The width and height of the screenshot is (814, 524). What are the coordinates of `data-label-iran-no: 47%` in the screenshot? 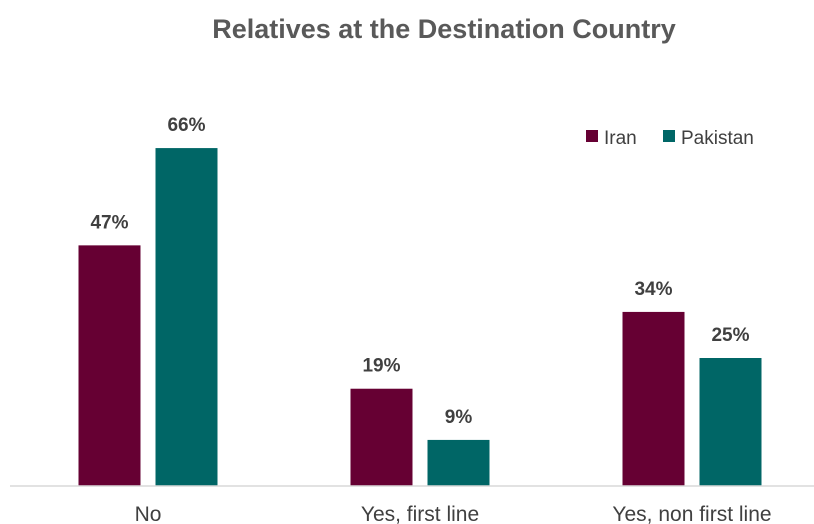 It's located at (109, 222).